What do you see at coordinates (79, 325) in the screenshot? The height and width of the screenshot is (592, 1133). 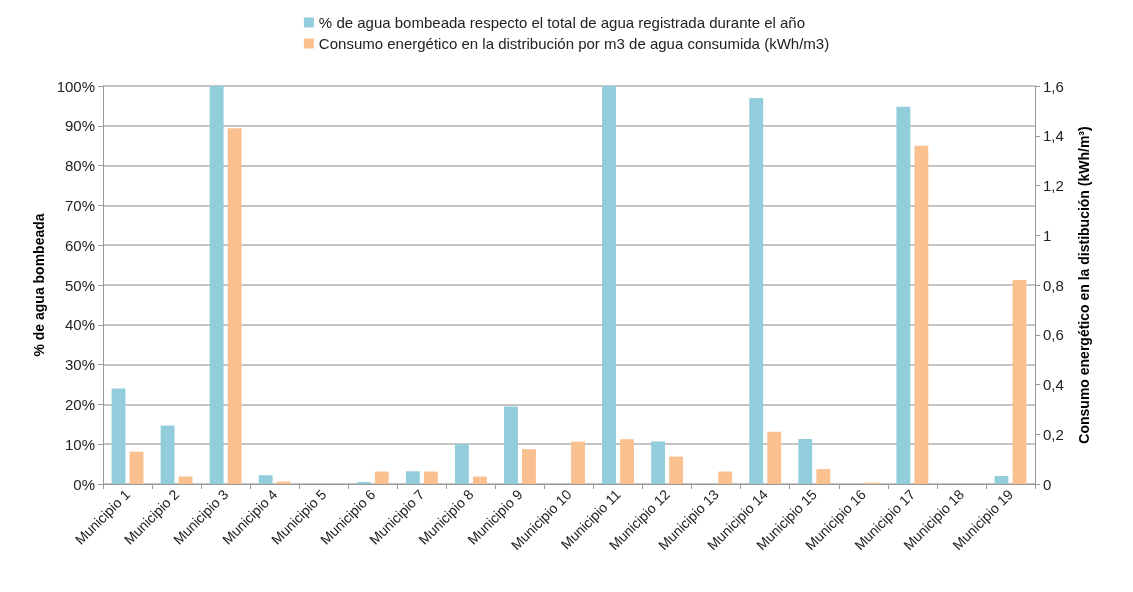 I see `y-tick-label: 40%` at bounding box center [79, 325].